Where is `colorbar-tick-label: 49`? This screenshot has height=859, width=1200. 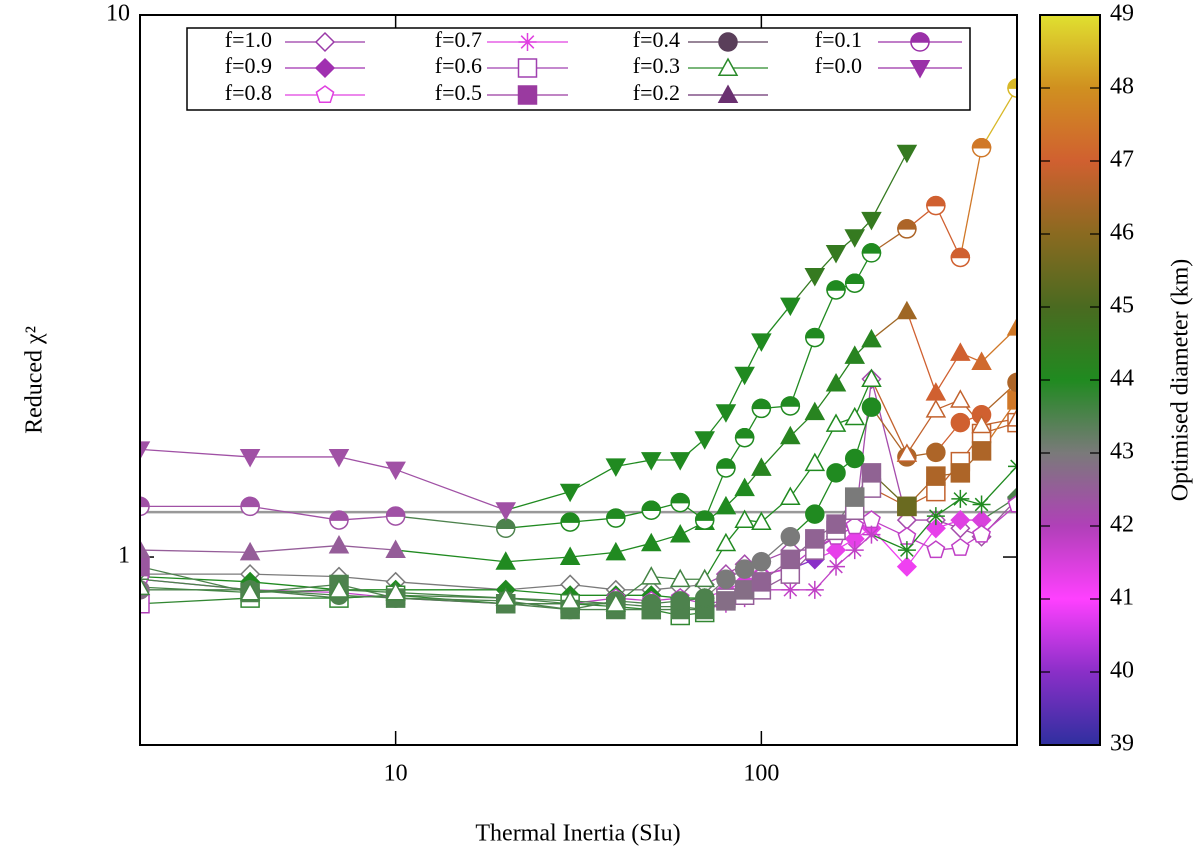
colorbar-tick-label: 49 is located at coordinates (1122, 14).